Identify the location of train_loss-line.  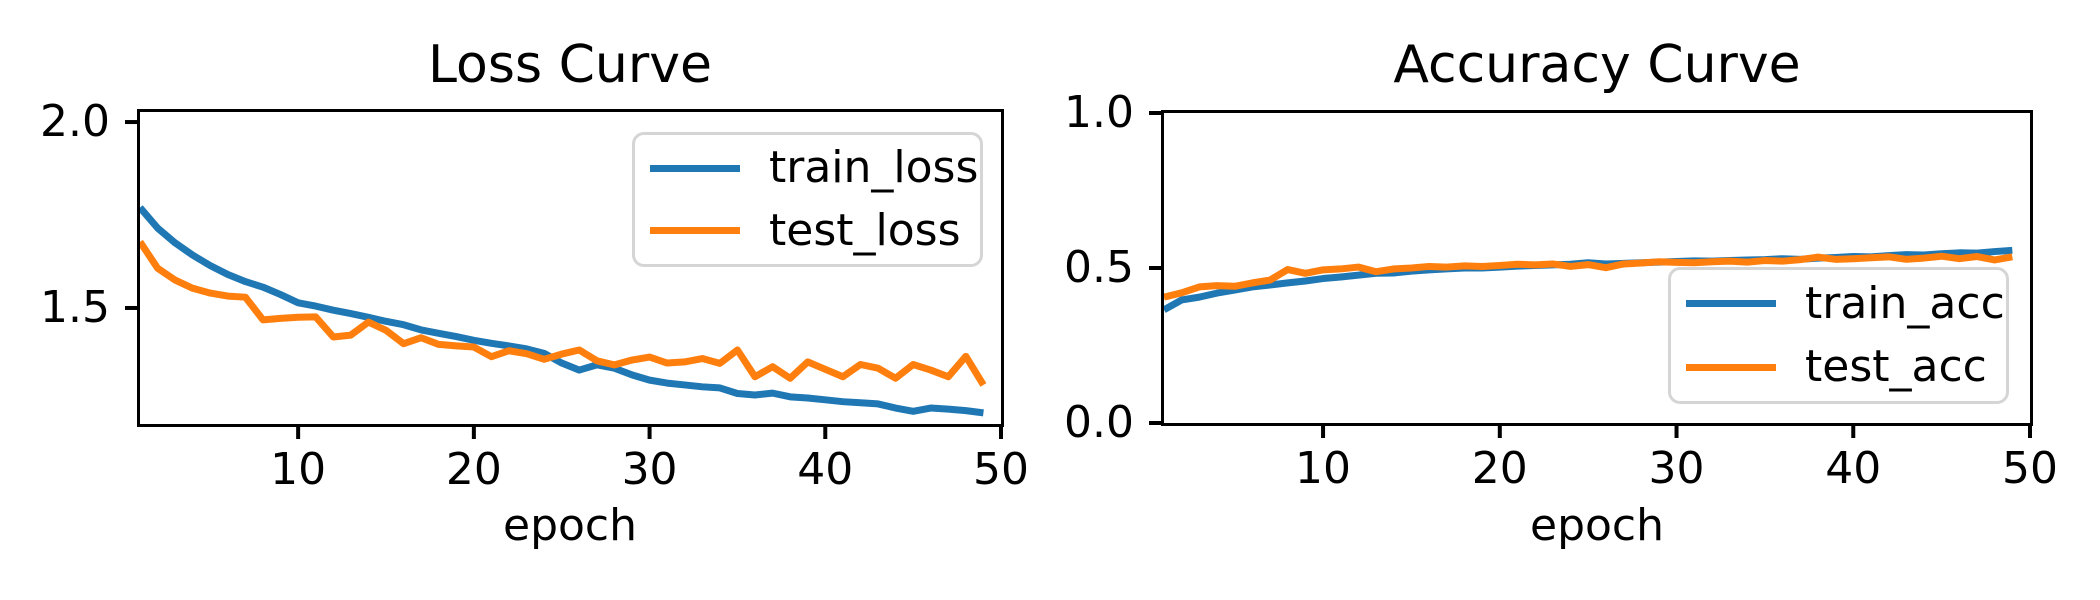
(560, 311).